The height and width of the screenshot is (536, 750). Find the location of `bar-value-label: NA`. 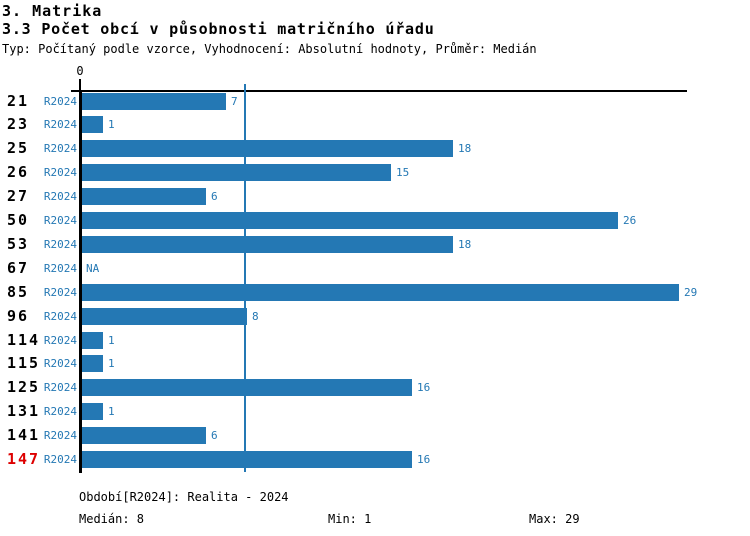

bar-value-label: NA is located at coordinates (93, 268).